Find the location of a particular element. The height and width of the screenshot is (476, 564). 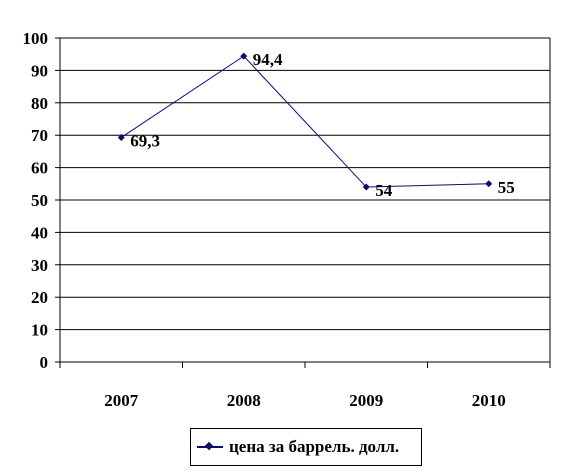

x-tick-label: 2008 is located at coordinates (244, 400).